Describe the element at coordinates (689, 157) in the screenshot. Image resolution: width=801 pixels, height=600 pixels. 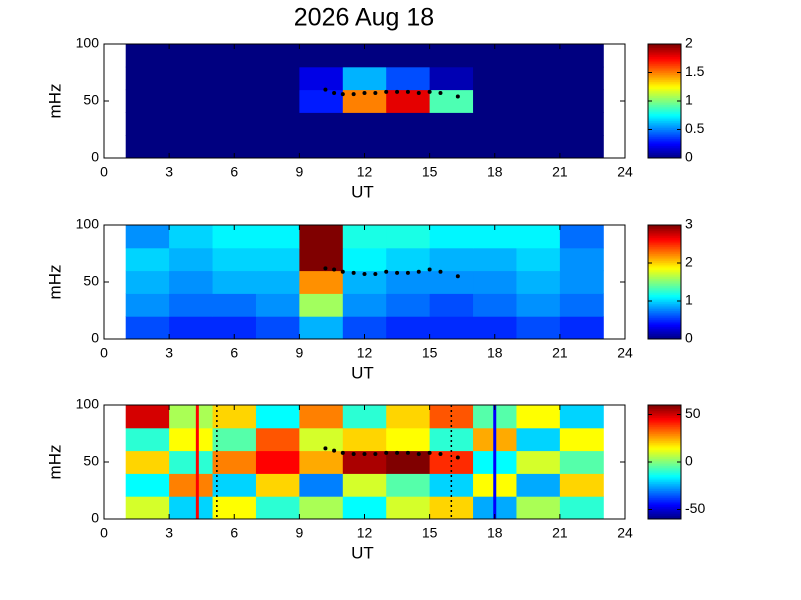
I see `colorbar-tick-label: 0` at that location.